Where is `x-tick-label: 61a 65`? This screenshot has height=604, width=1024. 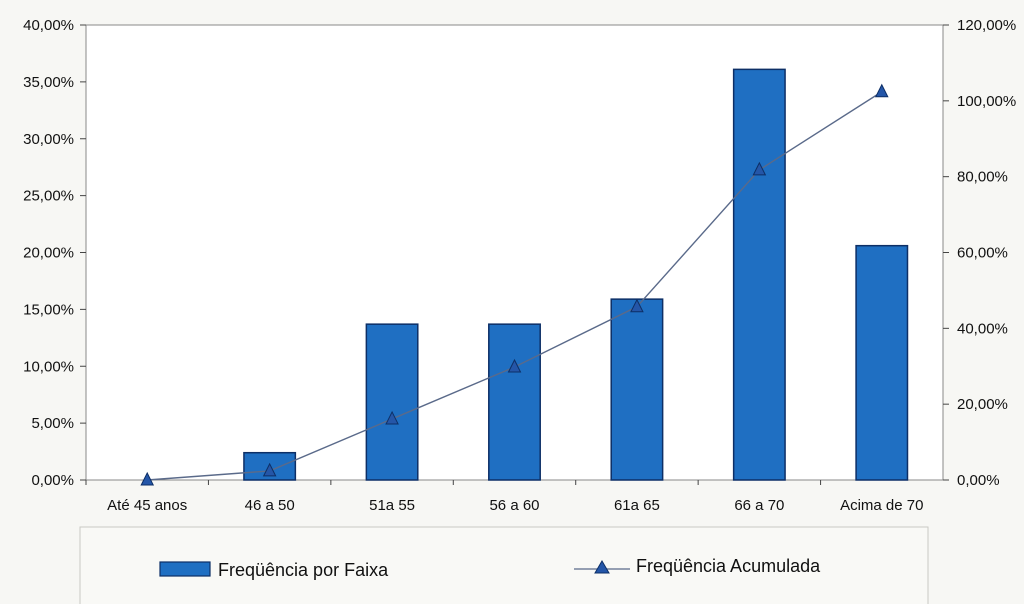
x-tick-label: 61a 65 is located at coordinates (637, 505).